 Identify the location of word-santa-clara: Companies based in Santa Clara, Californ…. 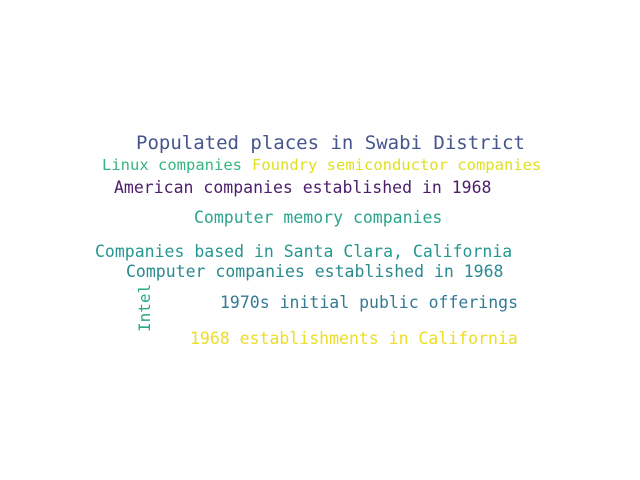
(304, 251).